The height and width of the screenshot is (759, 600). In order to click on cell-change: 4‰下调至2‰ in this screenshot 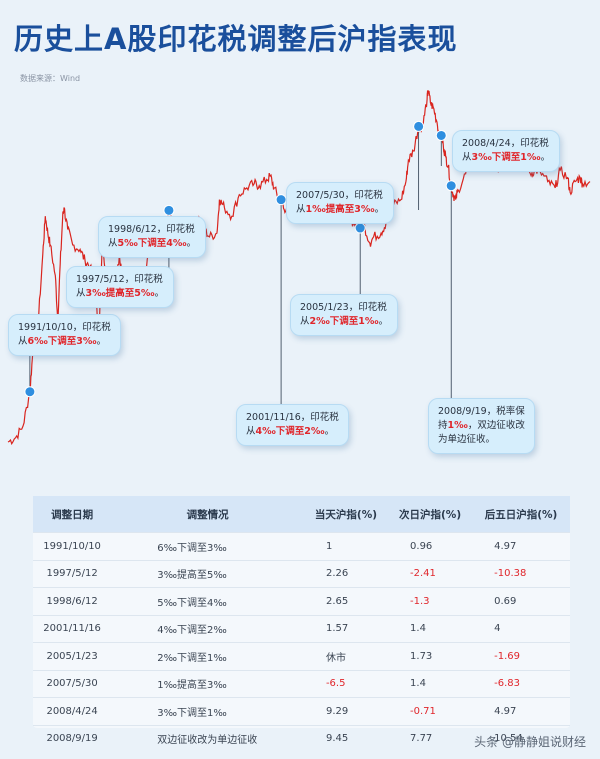, I will do `click(207, 628)`.